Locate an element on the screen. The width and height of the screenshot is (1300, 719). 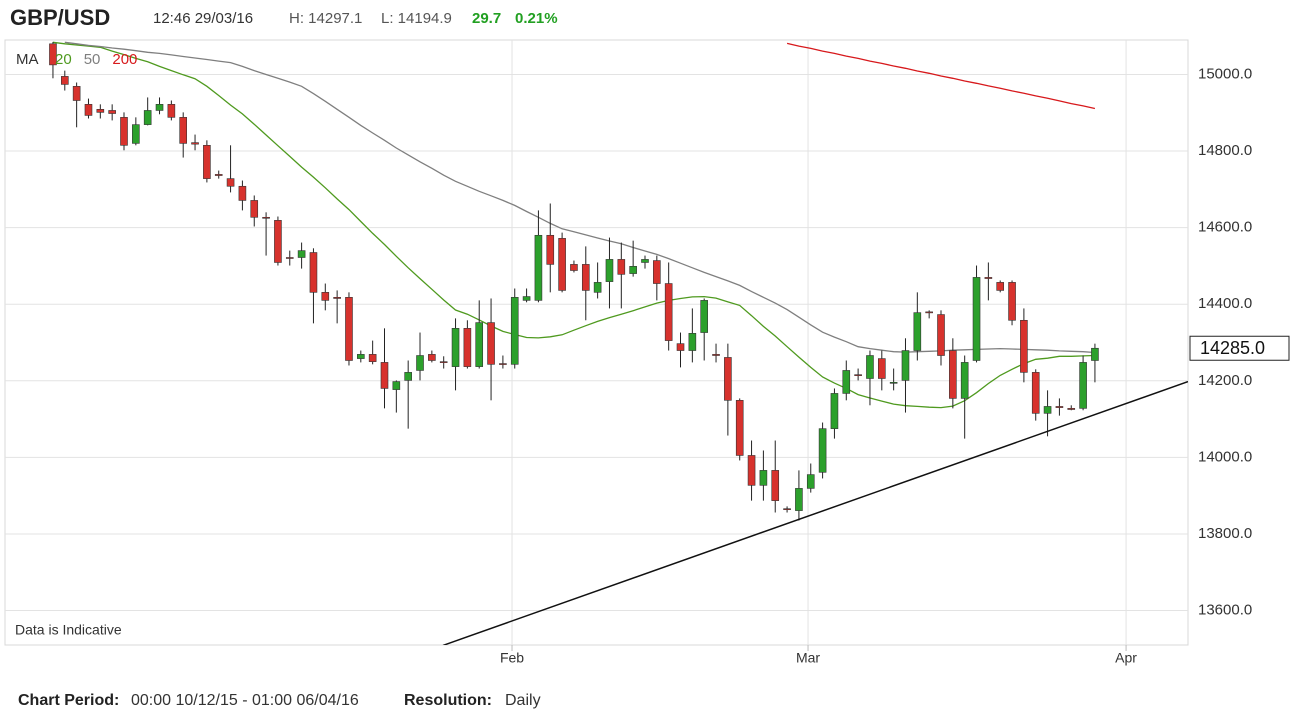
y-tick-label: 15000.0 is located at coordinates (1225, 73).